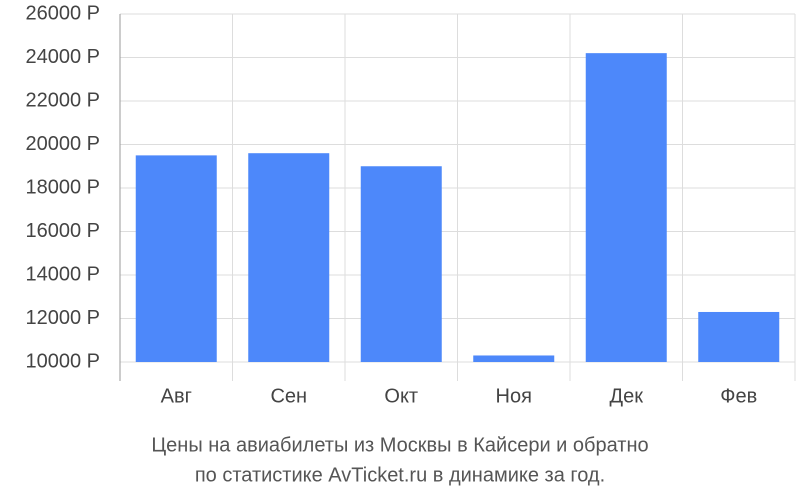 This screenshot has height=500, width=800. I want to click on y-tick-label: 22000 Р, so click(62, 100).